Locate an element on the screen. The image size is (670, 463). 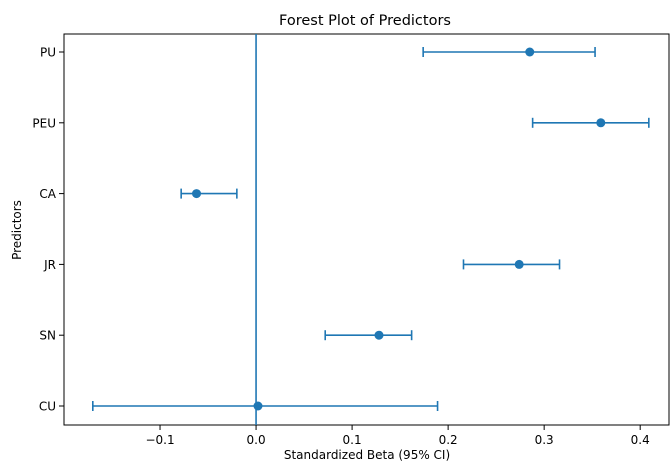
y-axis-label: Predictors is located at coordinates (17, 230).